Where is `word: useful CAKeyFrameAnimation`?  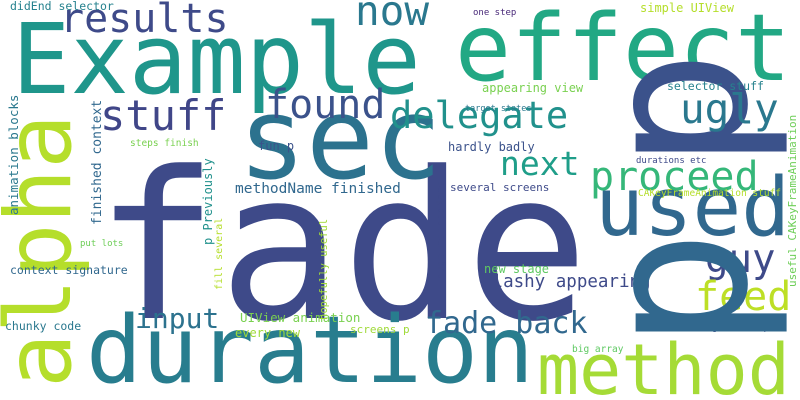 word: useful CAKeyFrameAnimation is located at coordinates (792, 201).